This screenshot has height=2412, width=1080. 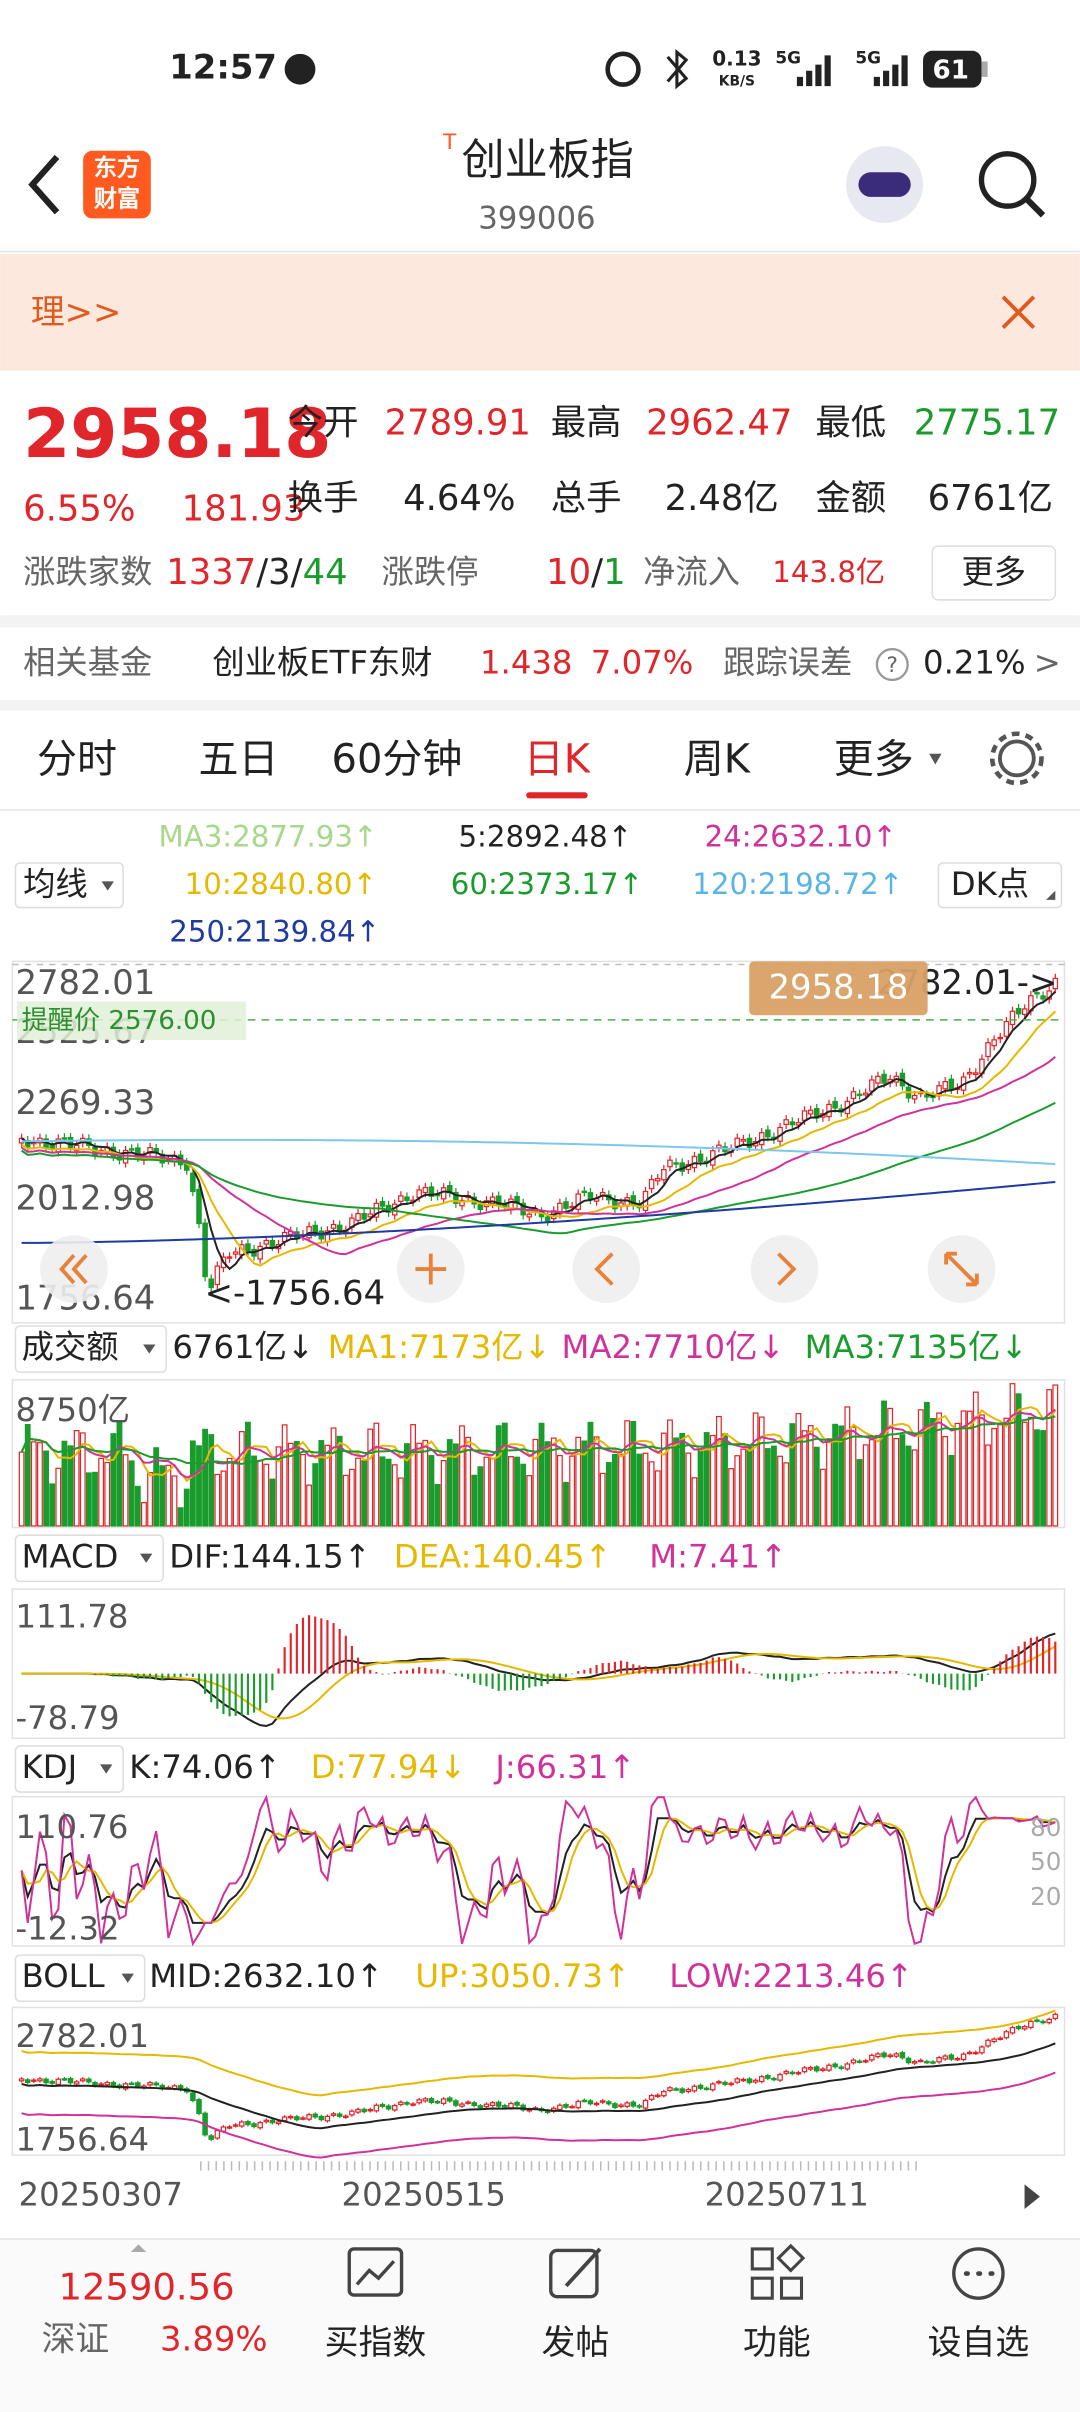 What do you see at coordinates (1018, 312) in the screenshot?
I see `banner-close` at bounding box center [1018, 312].